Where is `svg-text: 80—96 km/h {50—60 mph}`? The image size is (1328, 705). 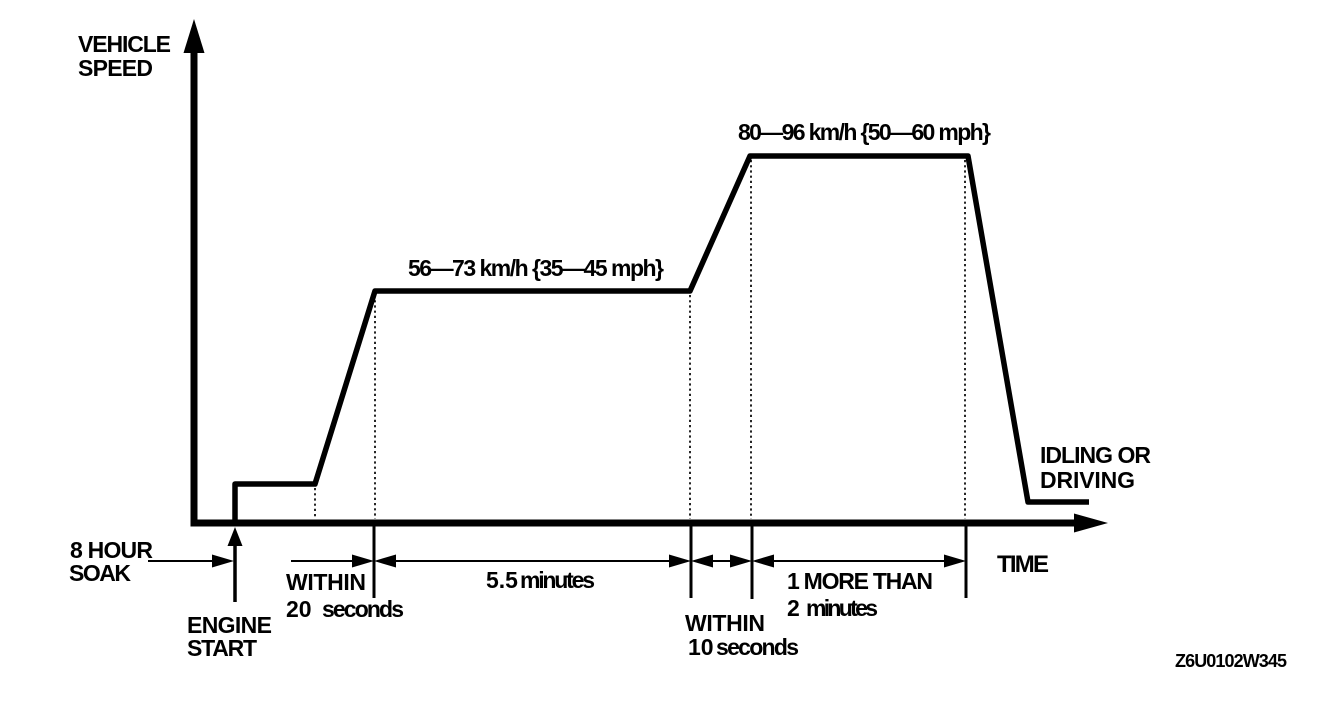
svg-text: 80—96 km/h {50—60 mph} is located at coordinates (864, 132).